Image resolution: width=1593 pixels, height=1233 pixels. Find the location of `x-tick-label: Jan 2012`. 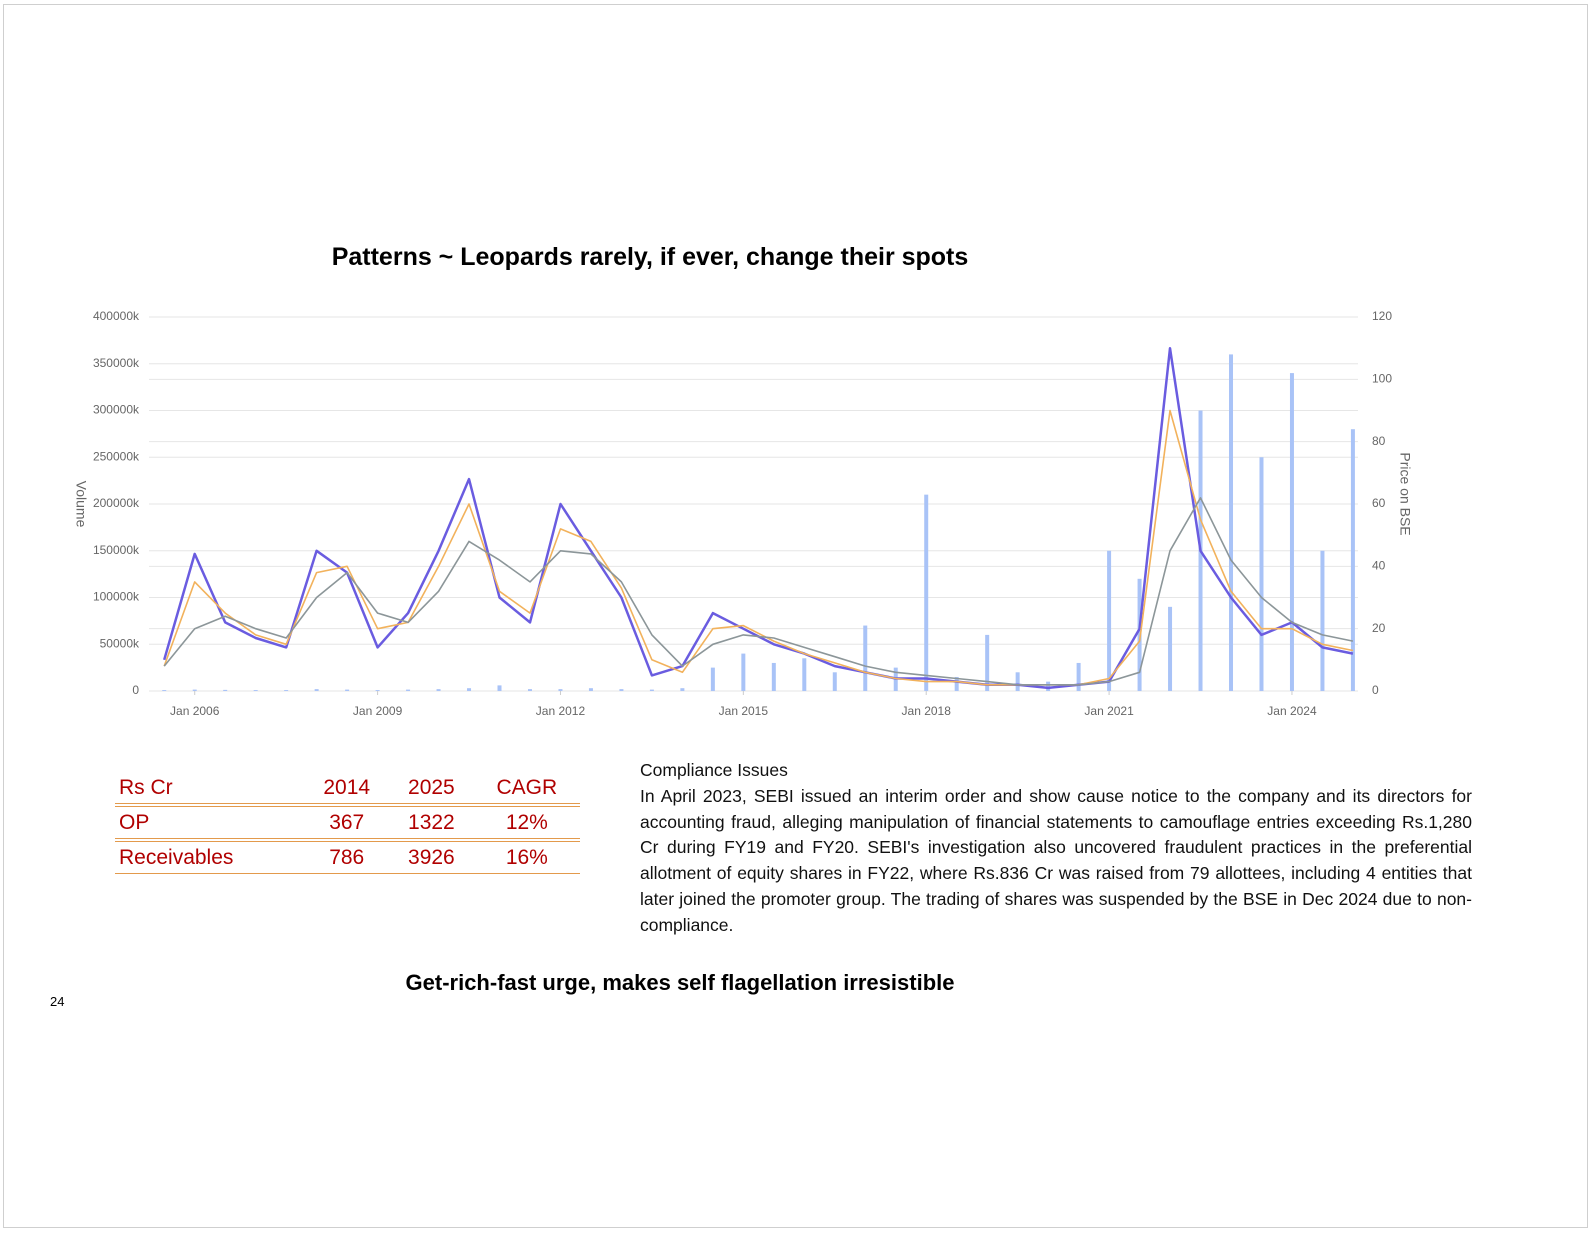

x-tick-label: Jan 2012 is located at coordinates (561, 711).